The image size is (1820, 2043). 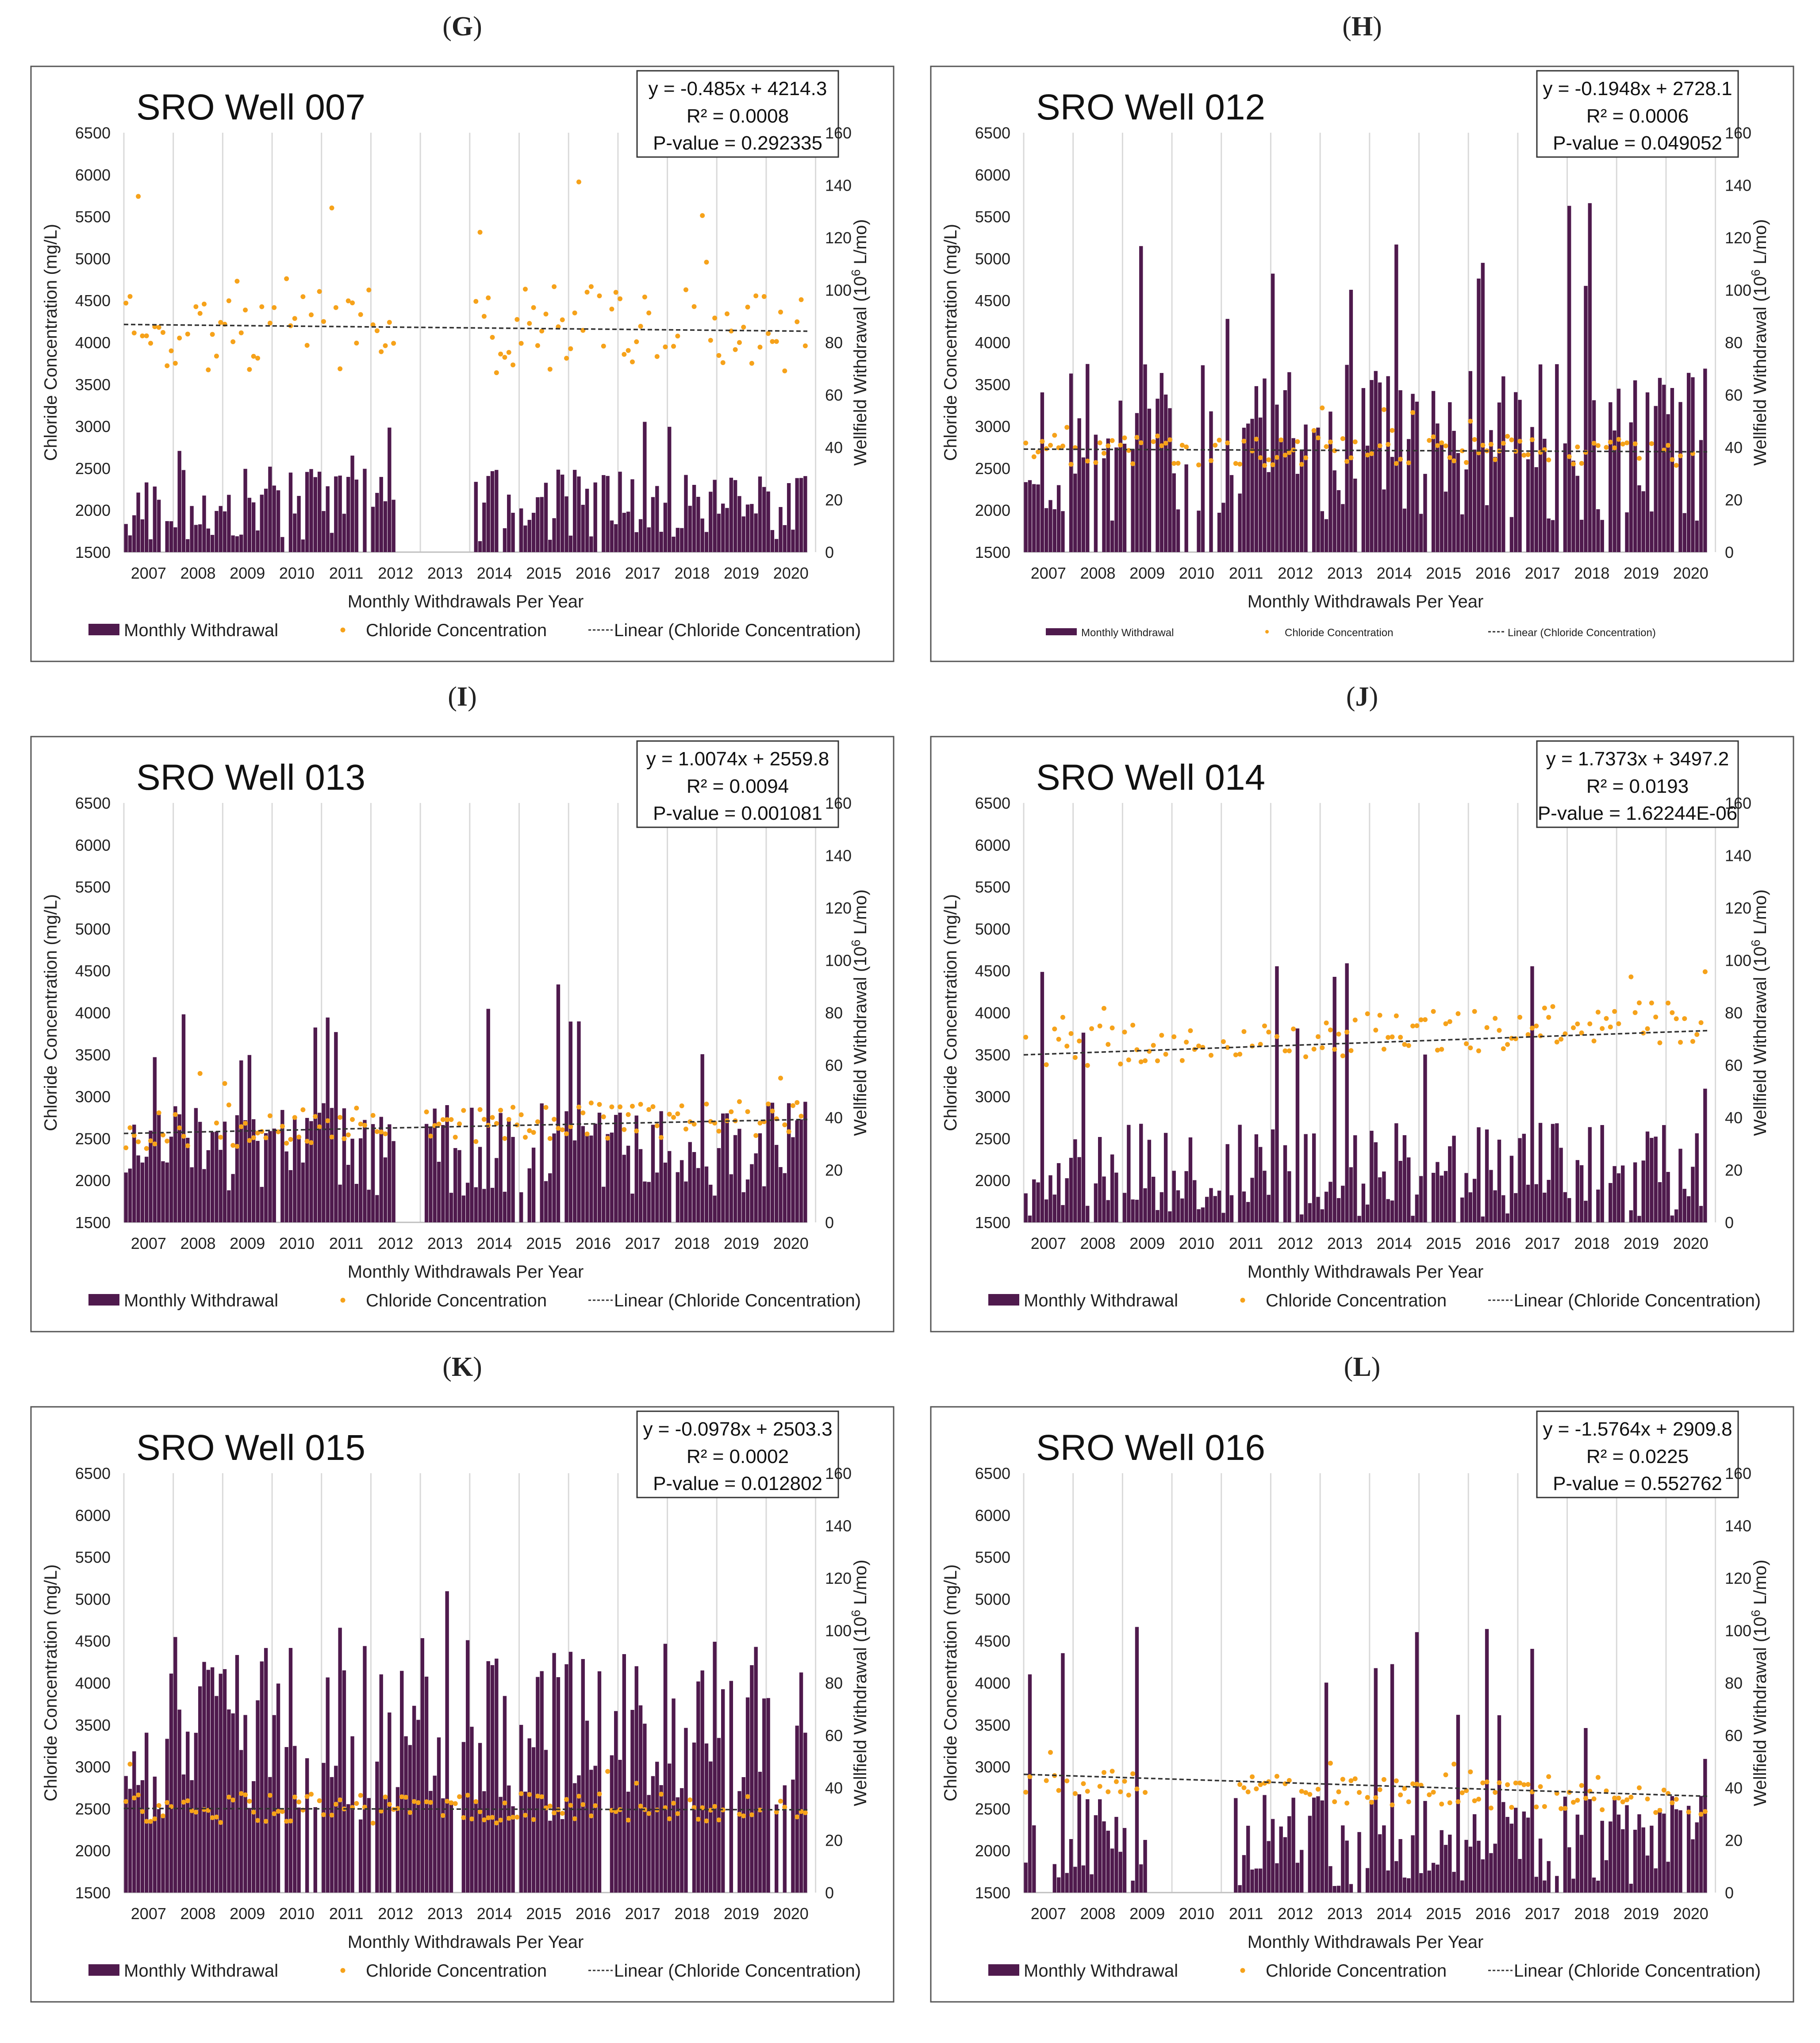 I want to click on left-tick-label: 6000, so click(x=93, y=1515).